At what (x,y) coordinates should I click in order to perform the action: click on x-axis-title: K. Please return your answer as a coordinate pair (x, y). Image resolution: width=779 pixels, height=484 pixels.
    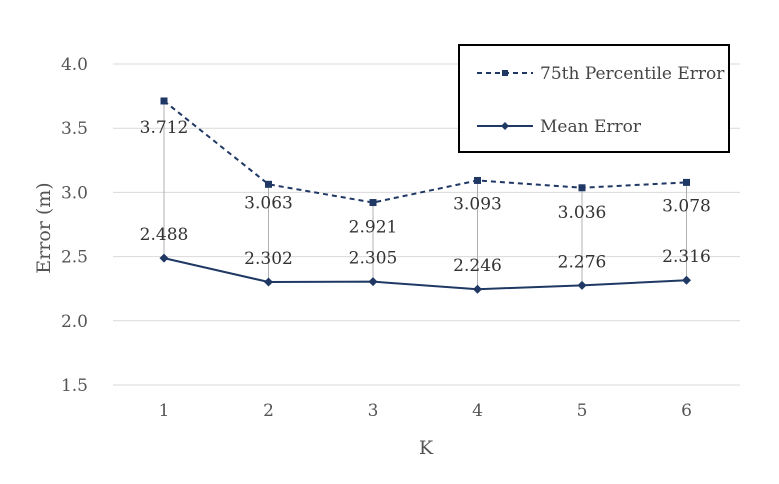
    Looking at the image, I should click on (426, 448).